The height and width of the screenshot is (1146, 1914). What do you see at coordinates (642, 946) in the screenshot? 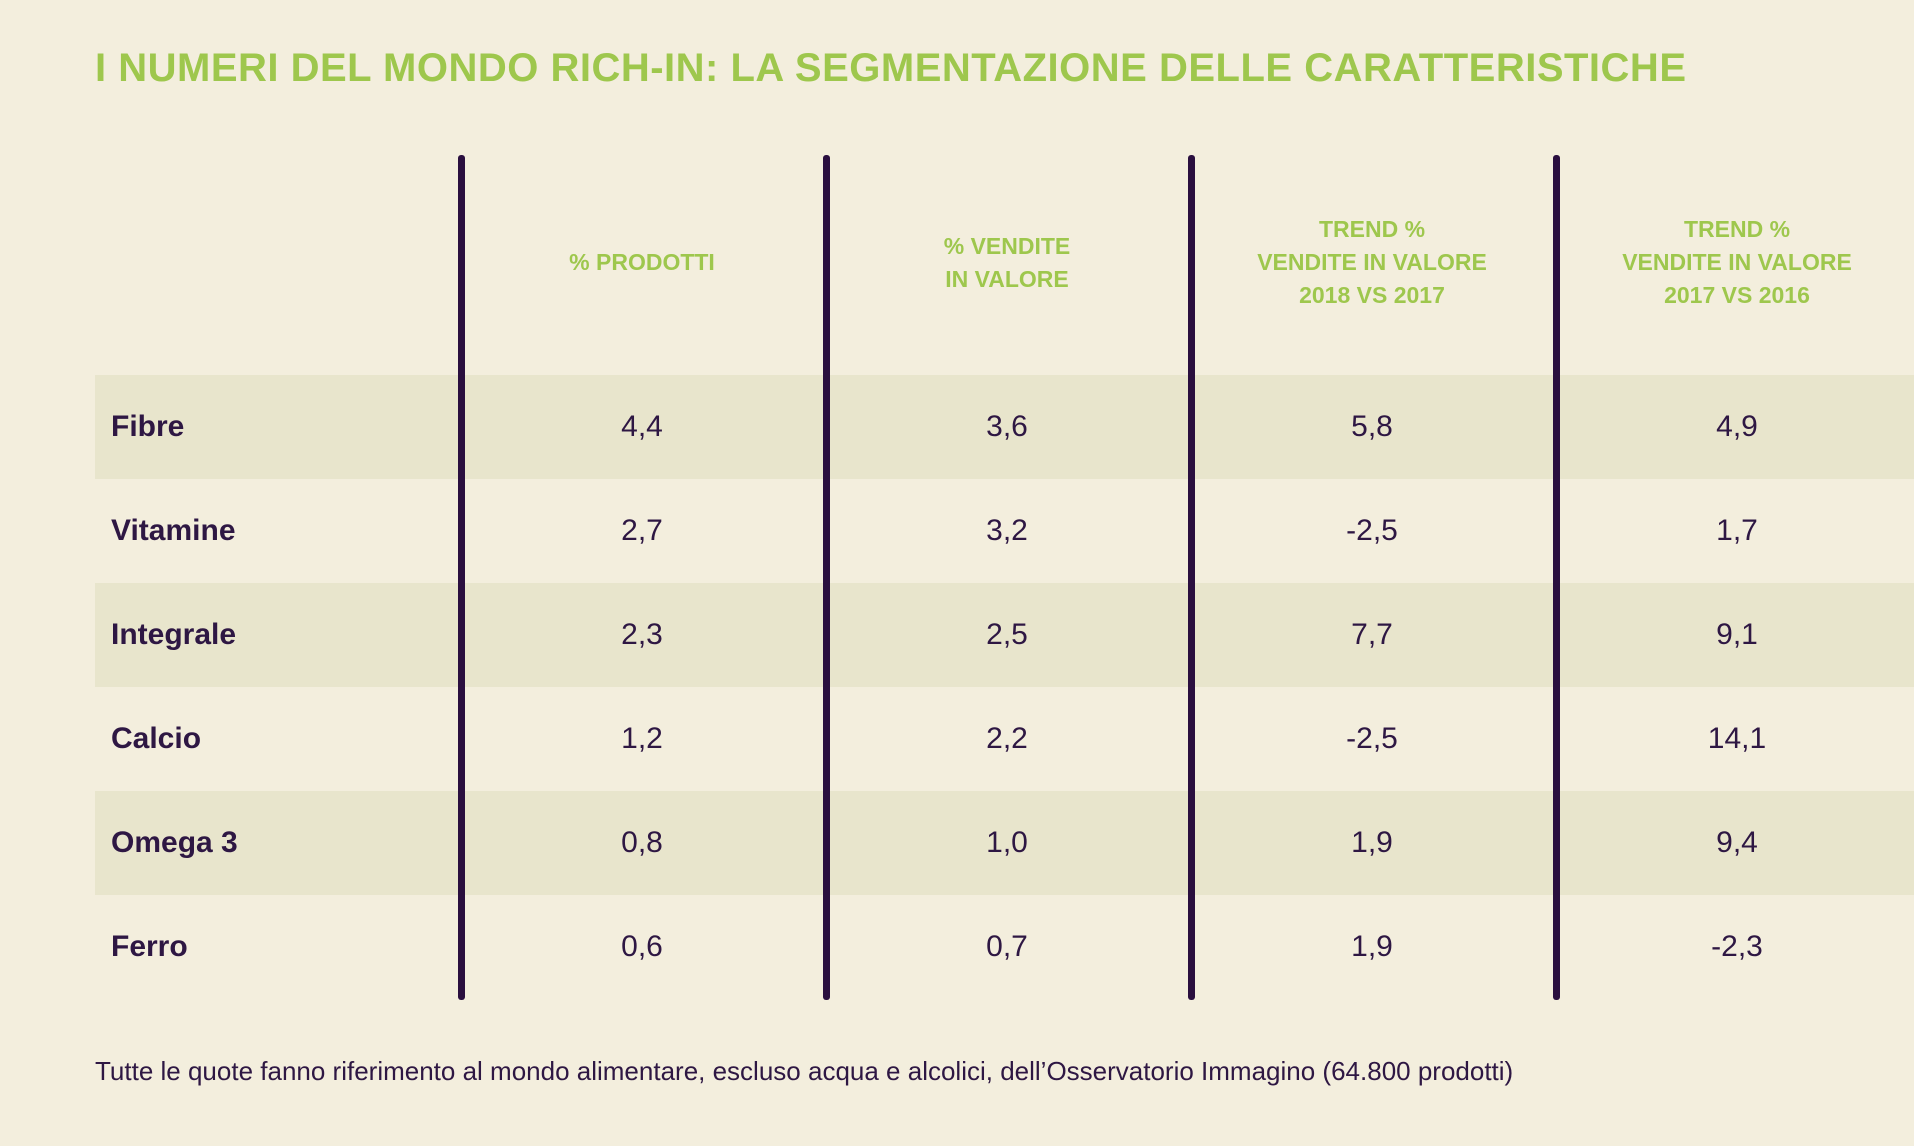
I see `table-cell: 0,6` at bounding box center [642, 946].